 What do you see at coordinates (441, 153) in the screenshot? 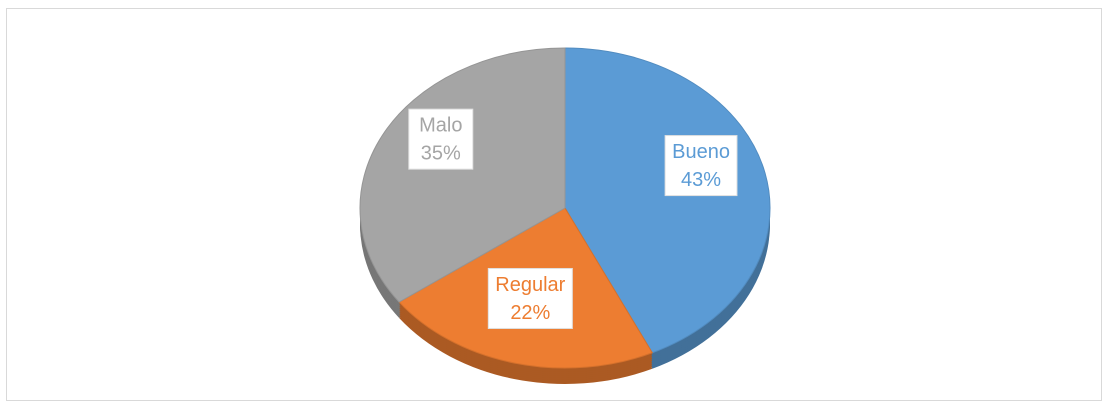
I see `data-label-value: 35%` at bounding box center [441, 153].